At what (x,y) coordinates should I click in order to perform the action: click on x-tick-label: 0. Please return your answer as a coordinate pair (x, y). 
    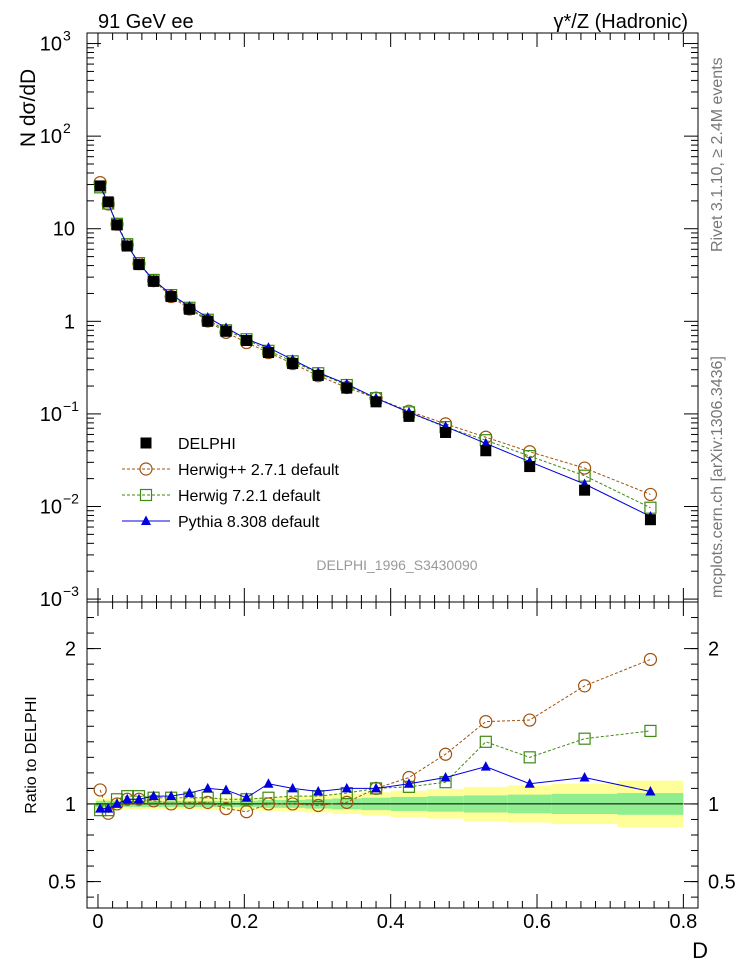
    Looking at the image, I should click on (97, 922).